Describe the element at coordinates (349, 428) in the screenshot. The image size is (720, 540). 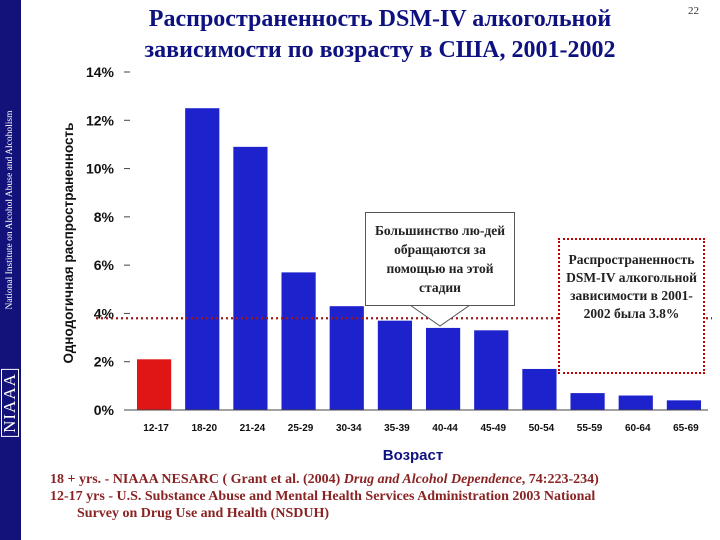
I see `x-tick-label: 30-34` at that location.